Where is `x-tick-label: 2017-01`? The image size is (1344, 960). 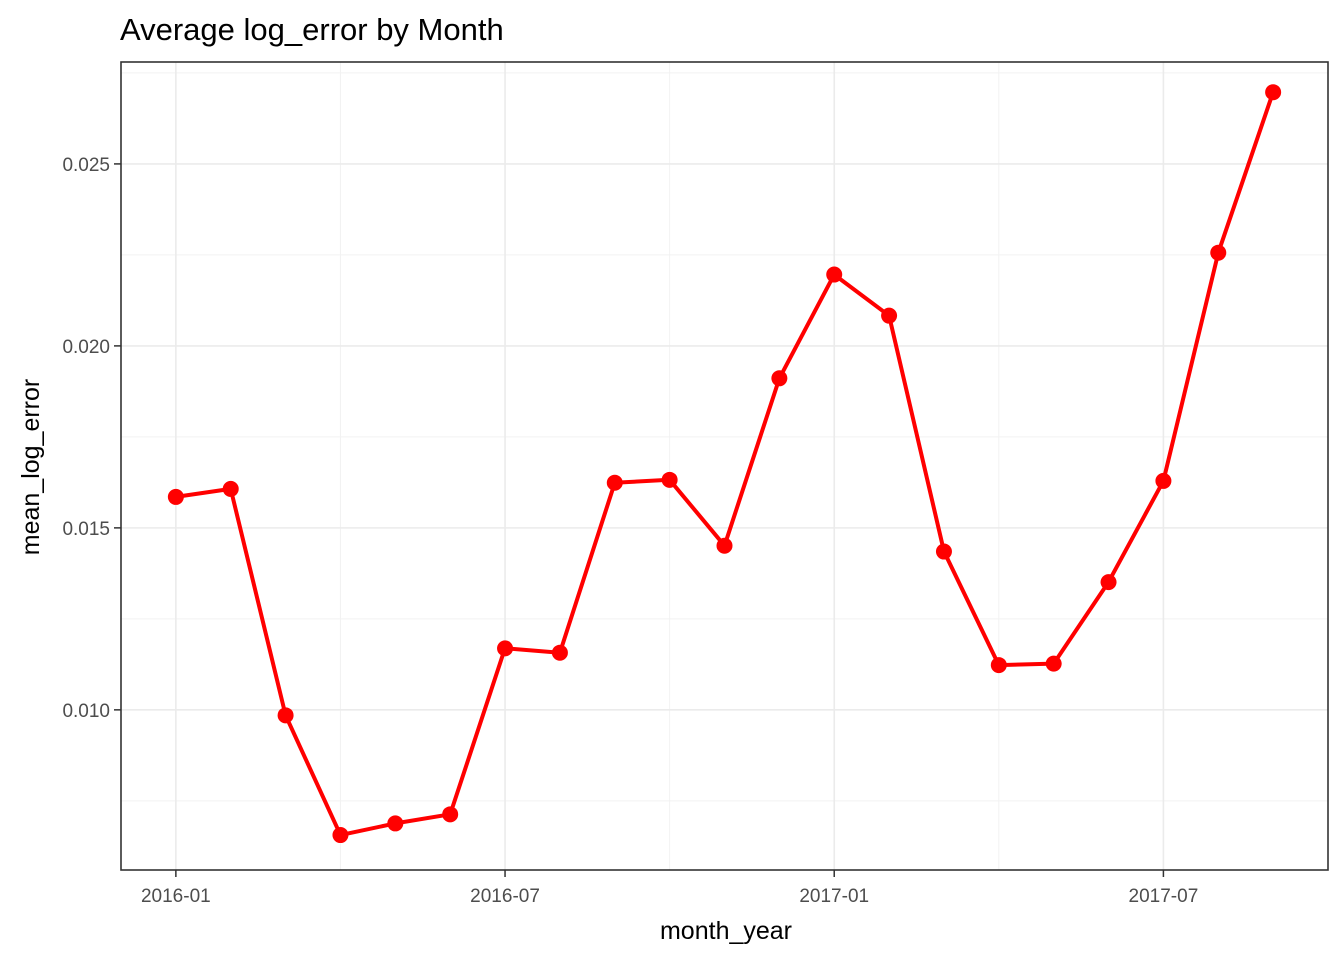
x-tick-label: 2017-01 is located at coordinates (834, 896).